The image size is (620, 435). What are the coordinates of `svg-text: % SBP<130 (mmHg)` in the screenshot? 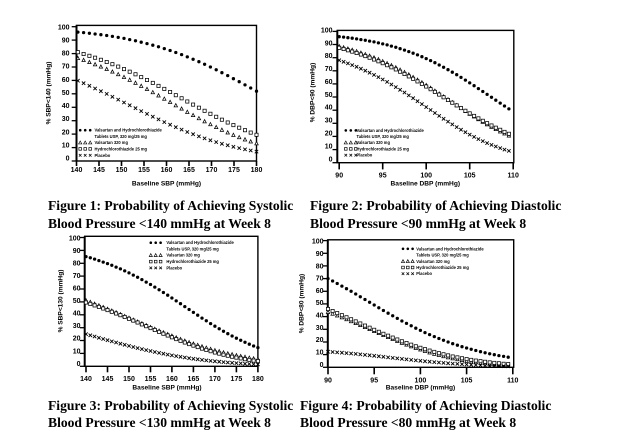 It's located at (60, 301).